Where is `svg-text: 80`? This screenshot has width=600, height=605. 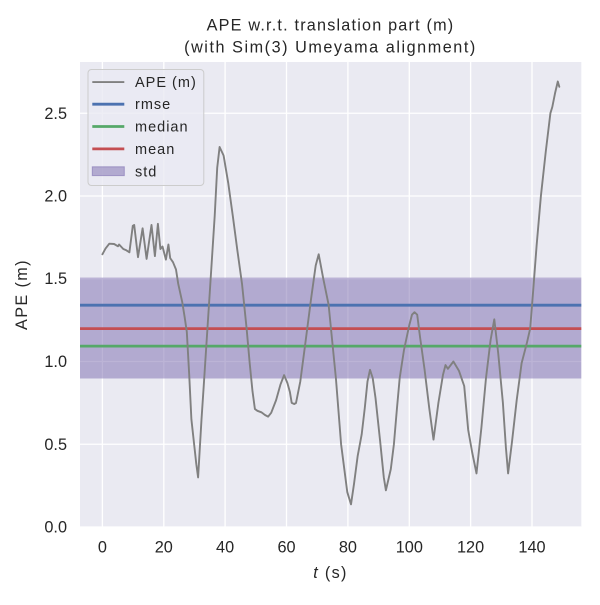
svg-text: 80 is located at coordinates (348, 548).